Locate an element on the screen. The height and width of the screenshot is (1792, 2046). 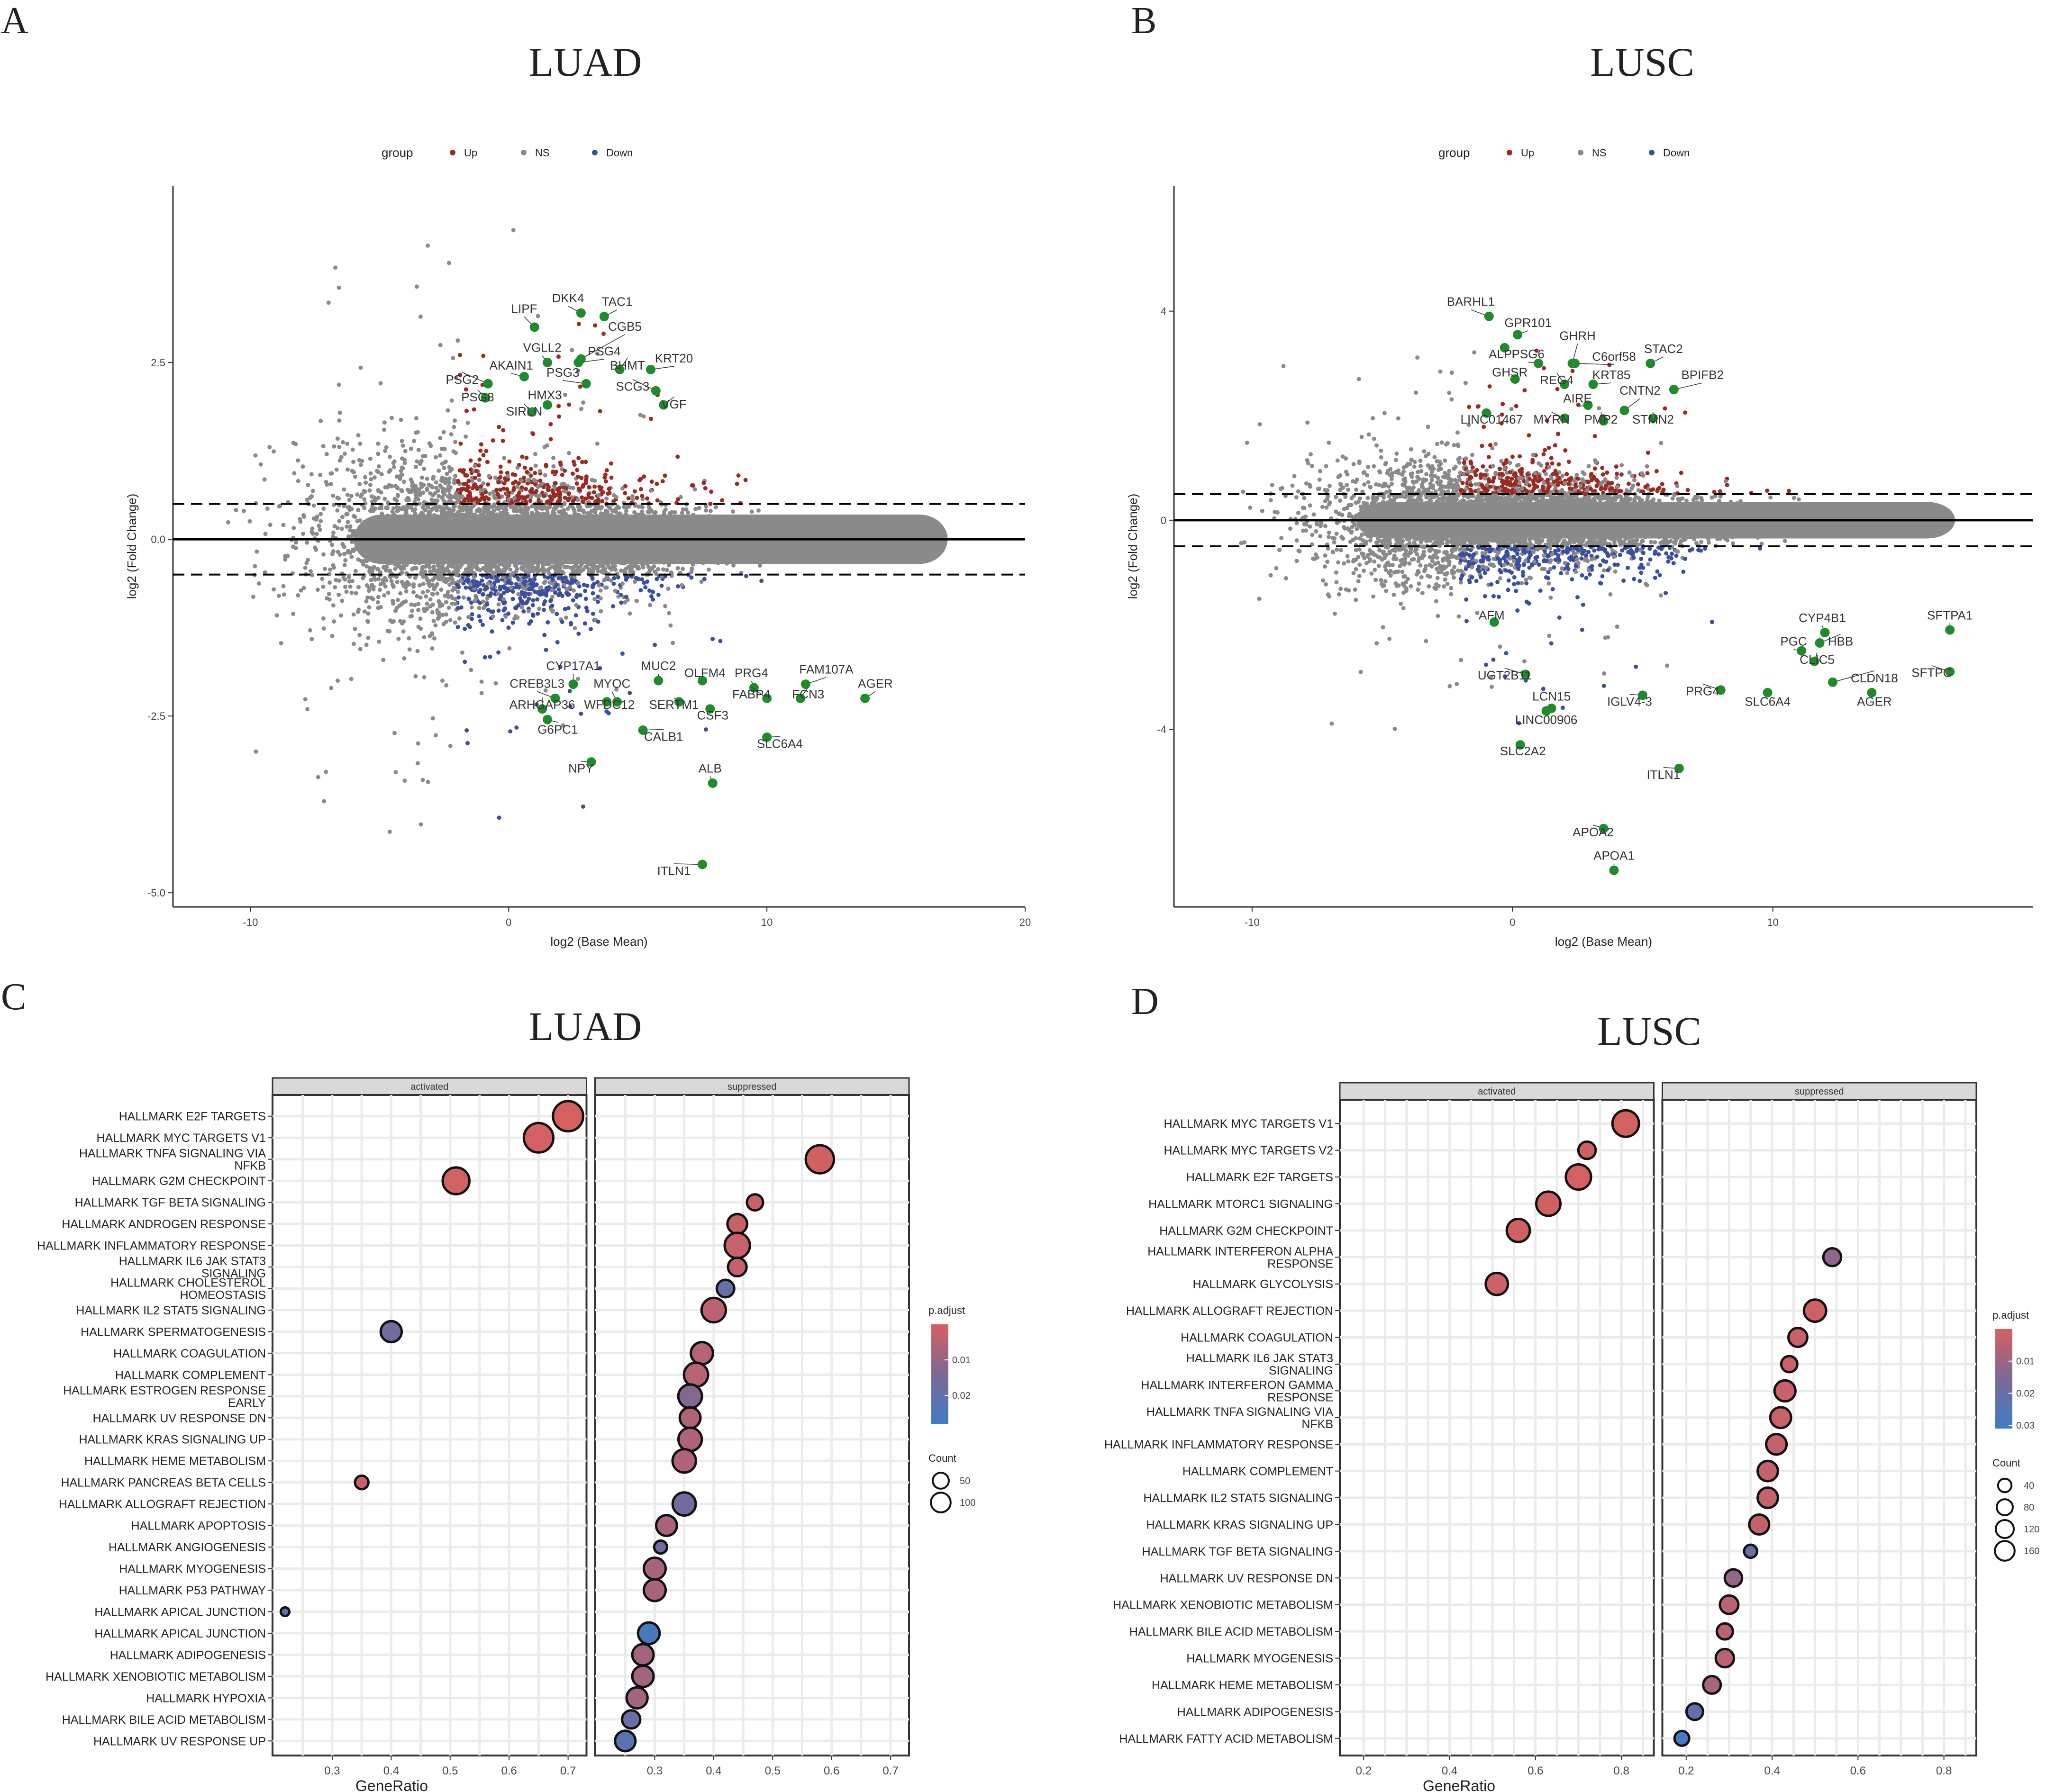
legend-title: group is located at coordinates (1454, 152).